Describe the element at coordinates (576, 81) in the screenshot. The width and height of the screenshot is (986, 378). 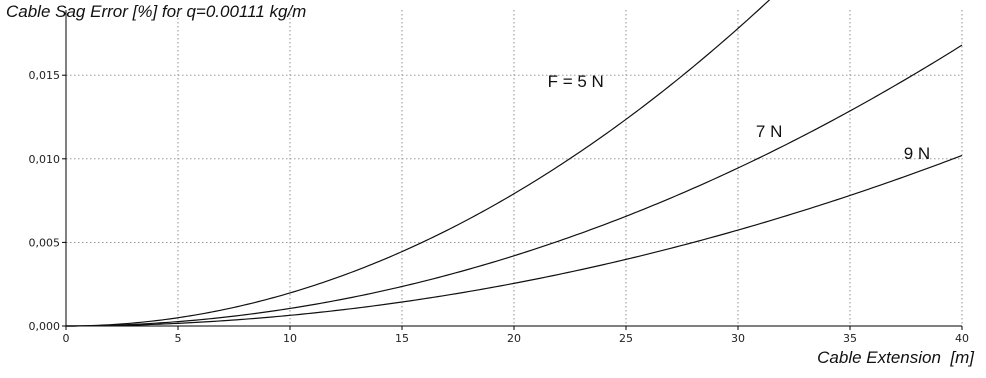
I see `curve-label-f-5-n: F = 5 N` at that location.